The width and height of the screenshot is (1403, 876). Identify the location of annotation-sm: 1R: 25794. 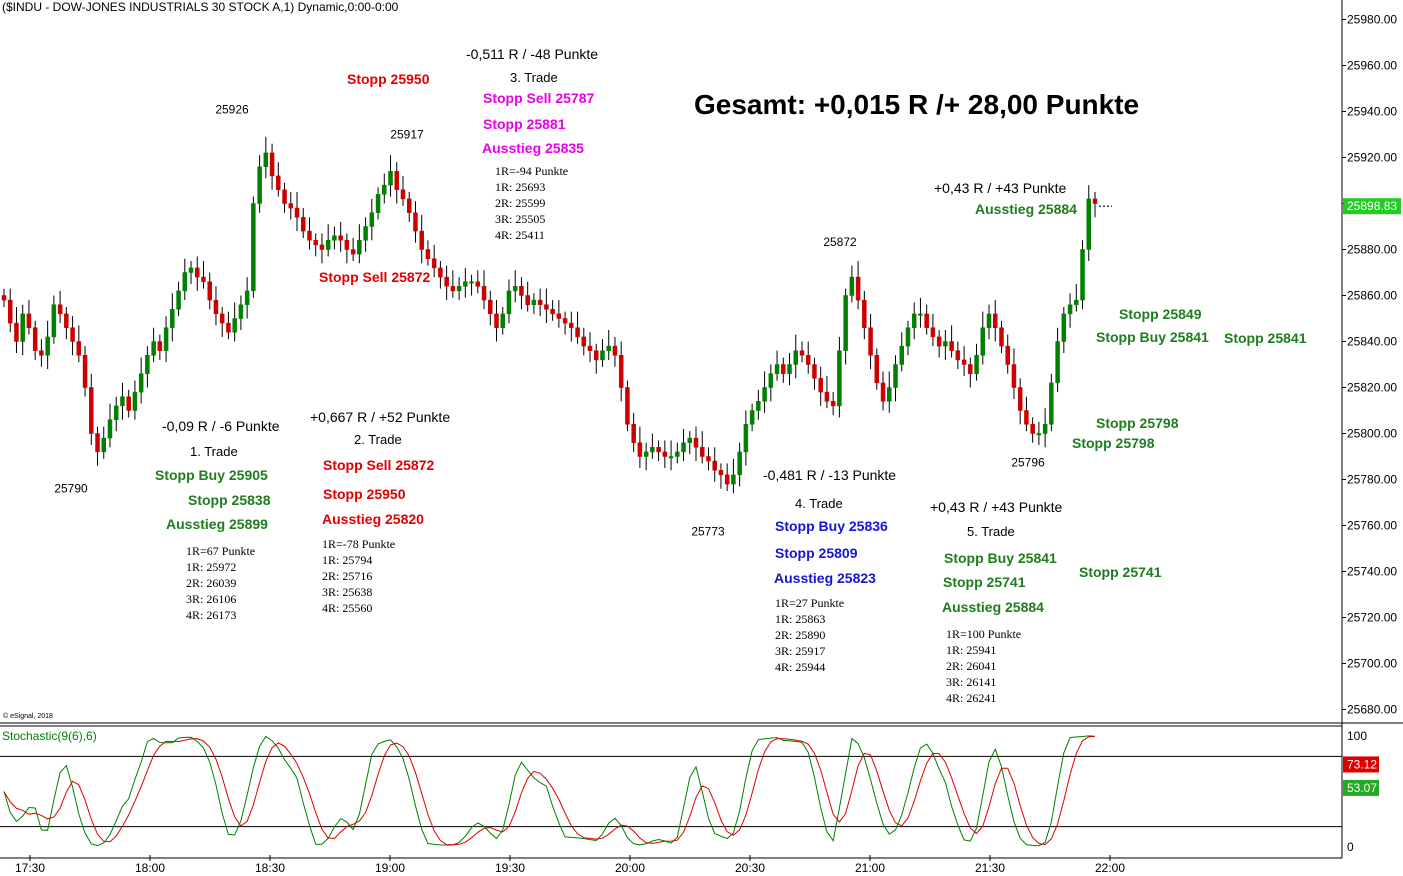
(347, 560).